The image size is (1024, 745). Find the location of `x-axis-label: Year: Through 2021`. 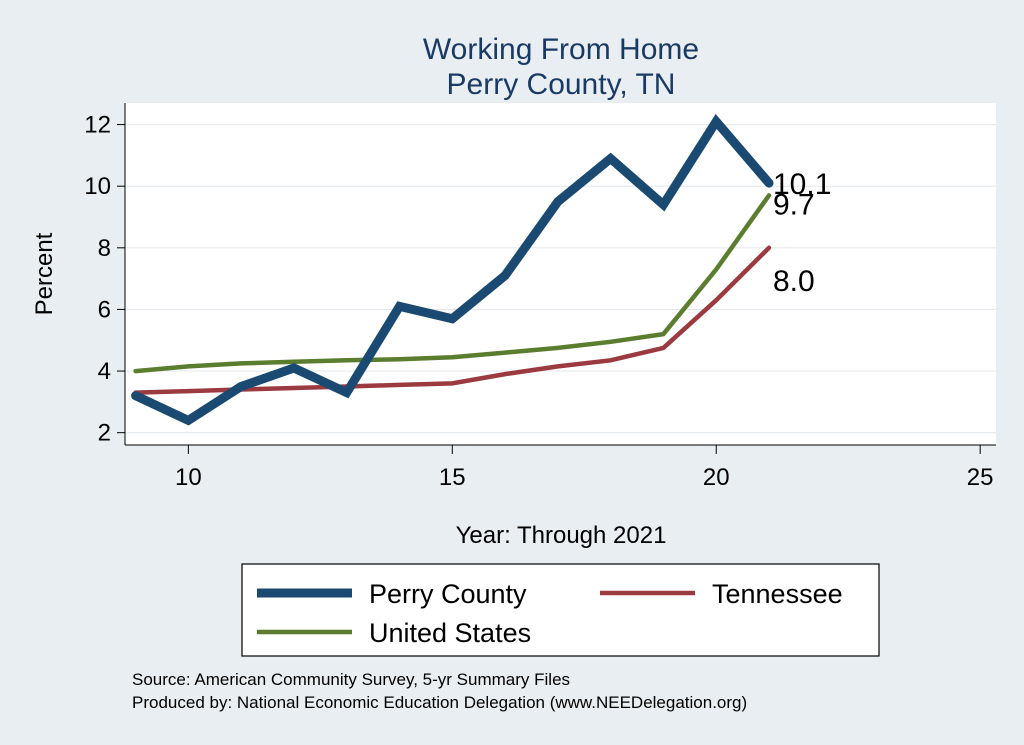

x-axis-label: Year: Through 2021 is located at coordinates (561, 535).